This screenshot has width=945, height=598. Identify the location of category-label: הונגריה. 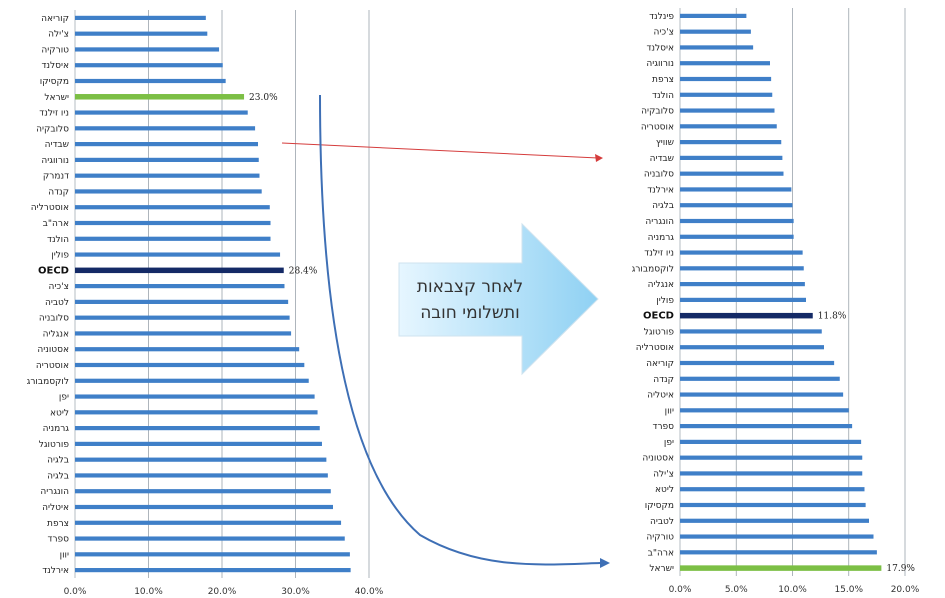
(54, 492).